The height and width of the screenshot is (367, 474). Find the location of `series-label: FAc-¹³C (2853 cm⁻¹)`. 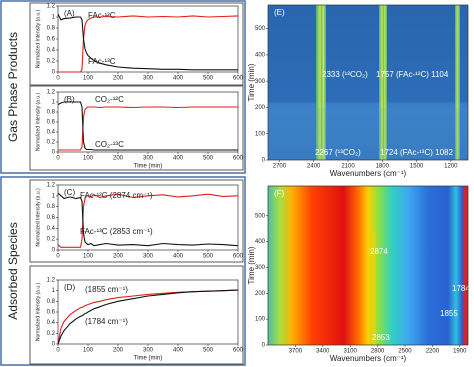

series-label: FAc-¹³C (2853 cm⁻¹) is located at coordinates (116, 231).